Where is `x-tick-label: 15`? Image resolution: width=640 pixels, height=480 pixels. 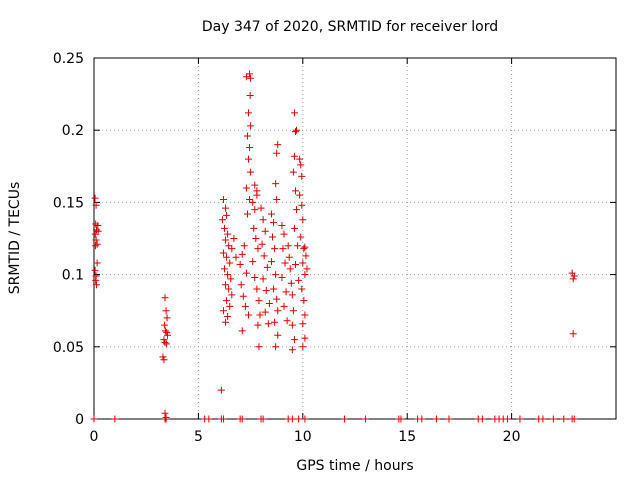 x-tick-label: 15 is located at coordinates (407, 437).